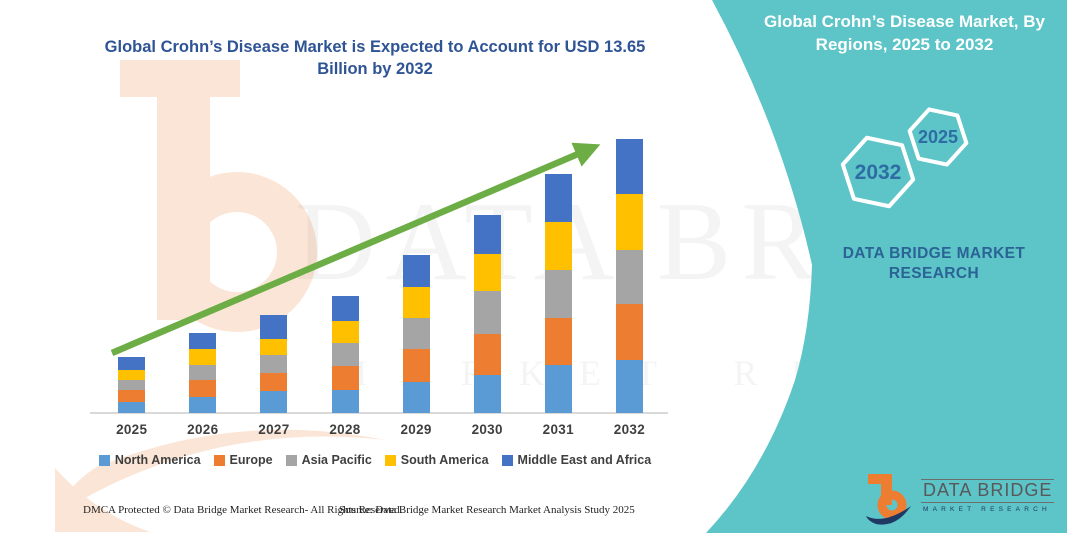  I want to click on logo-subtitle: MARKET RESEARCH, so click(987, 509).